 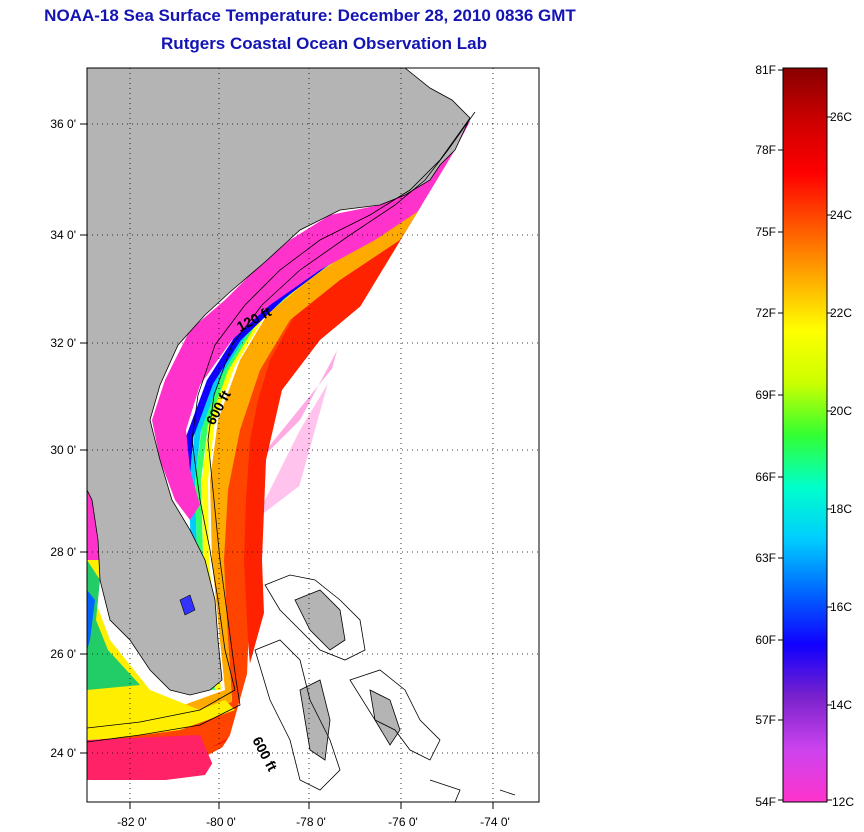 I want to click on colorbar-f-69: 69F, so click(x=765, y=395).